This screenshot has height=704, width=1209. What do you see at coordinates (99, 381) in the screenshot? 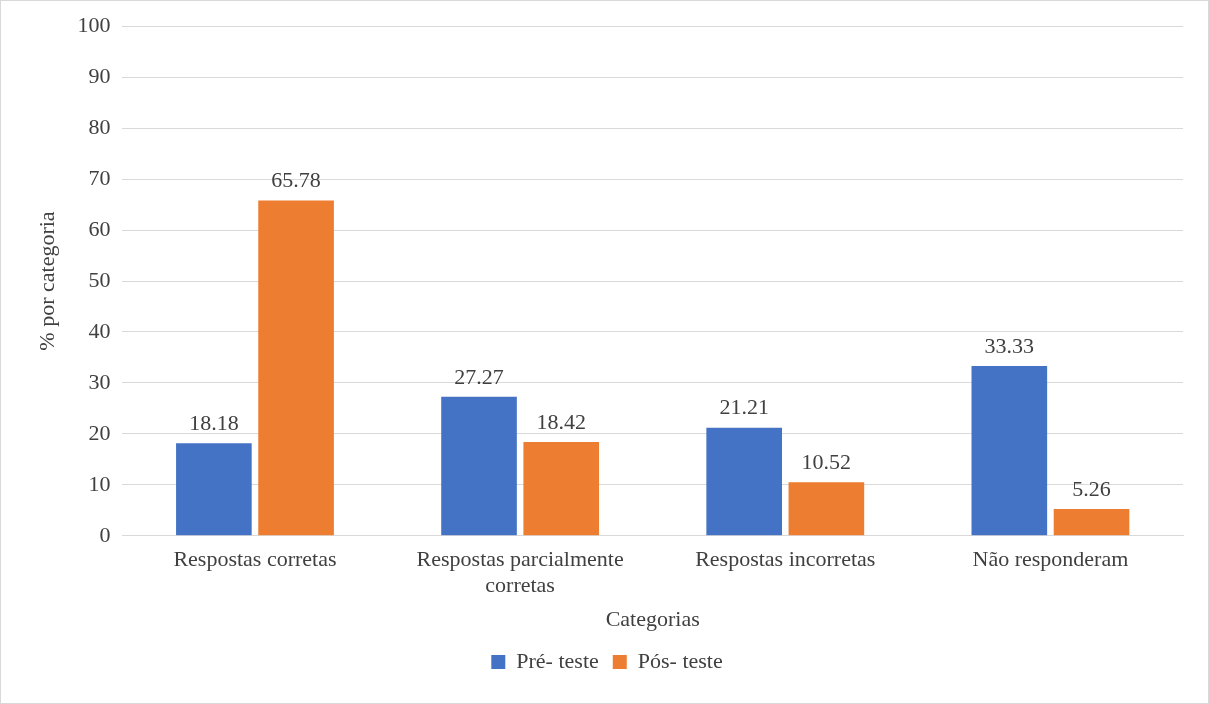
I see `y-tick-label: 30` at bounding box center [99, 381].